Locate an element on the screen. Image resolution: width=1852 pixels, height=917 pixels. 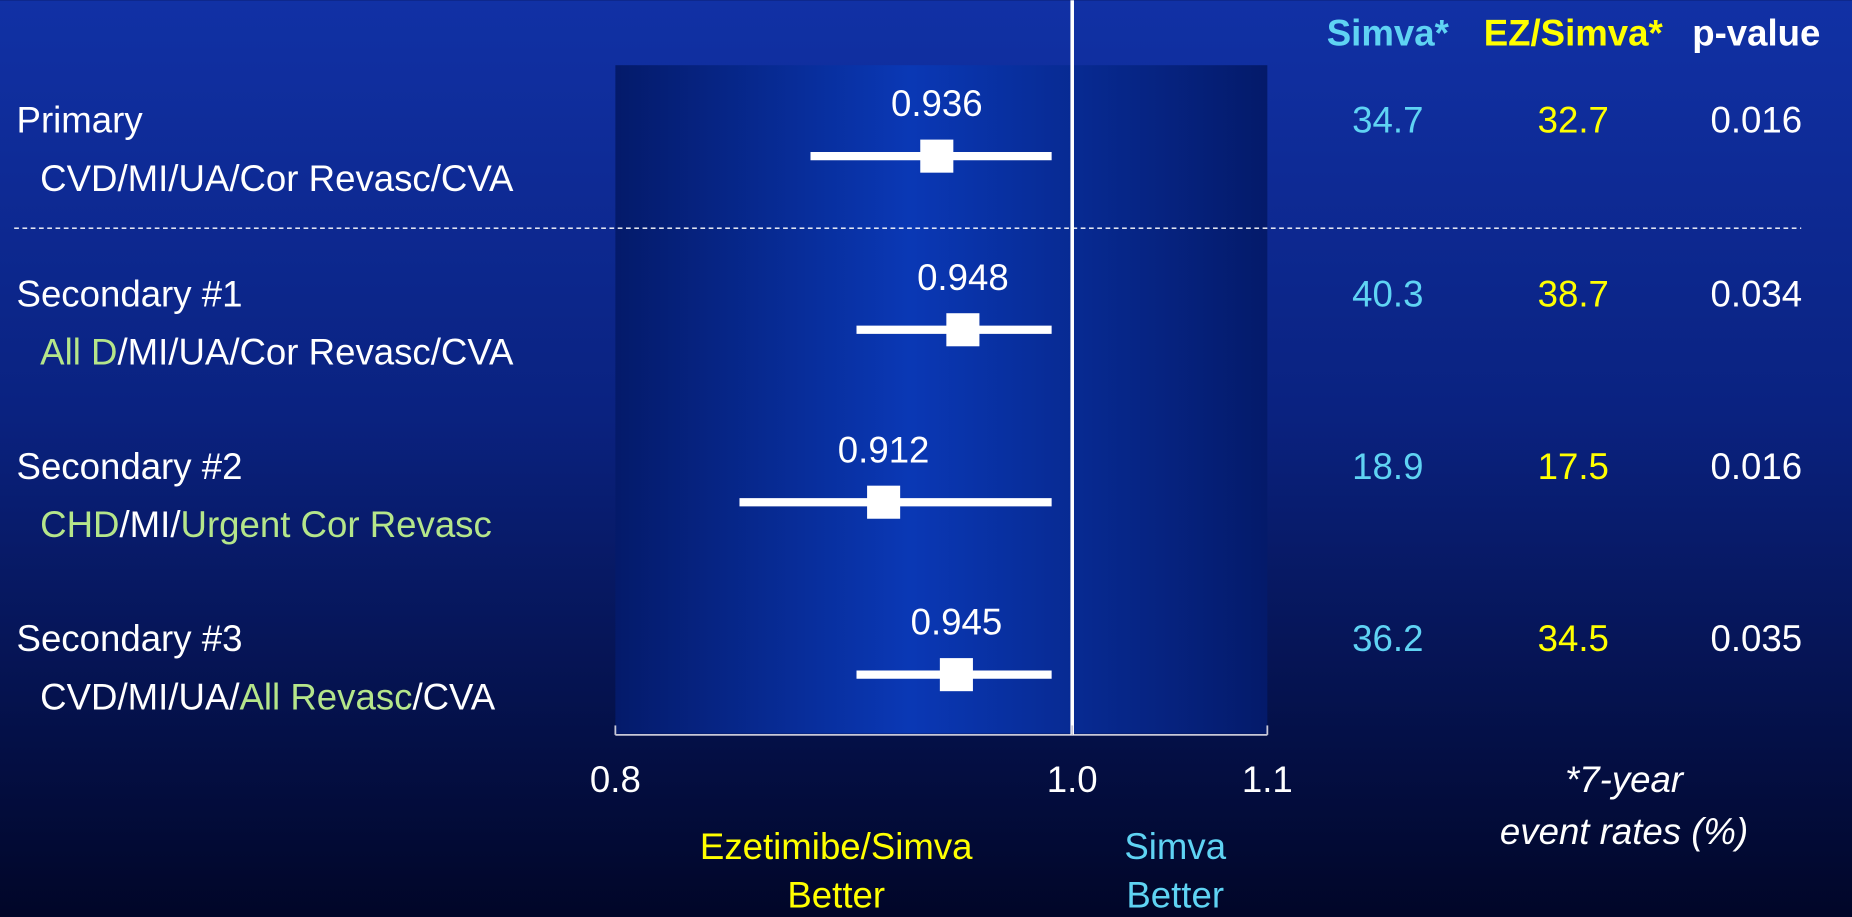
row-sublabel: CVD/MI/UA/Cor Revasc/CVA is located at coordinates (277, 178).